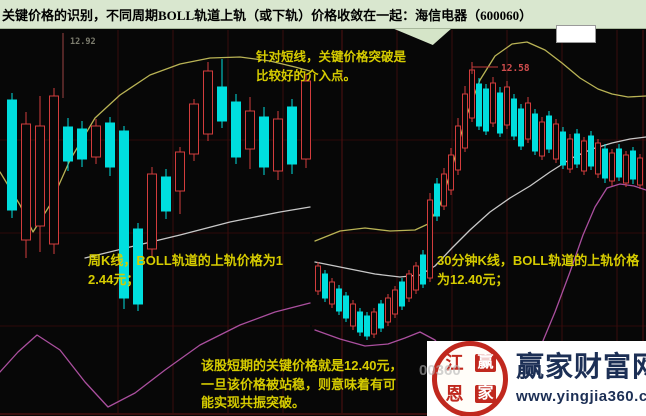  What do you see at coordinates (576, 34) in the screenshot?
I see `empty-tooltip-box` at bounding box center [576, 34].